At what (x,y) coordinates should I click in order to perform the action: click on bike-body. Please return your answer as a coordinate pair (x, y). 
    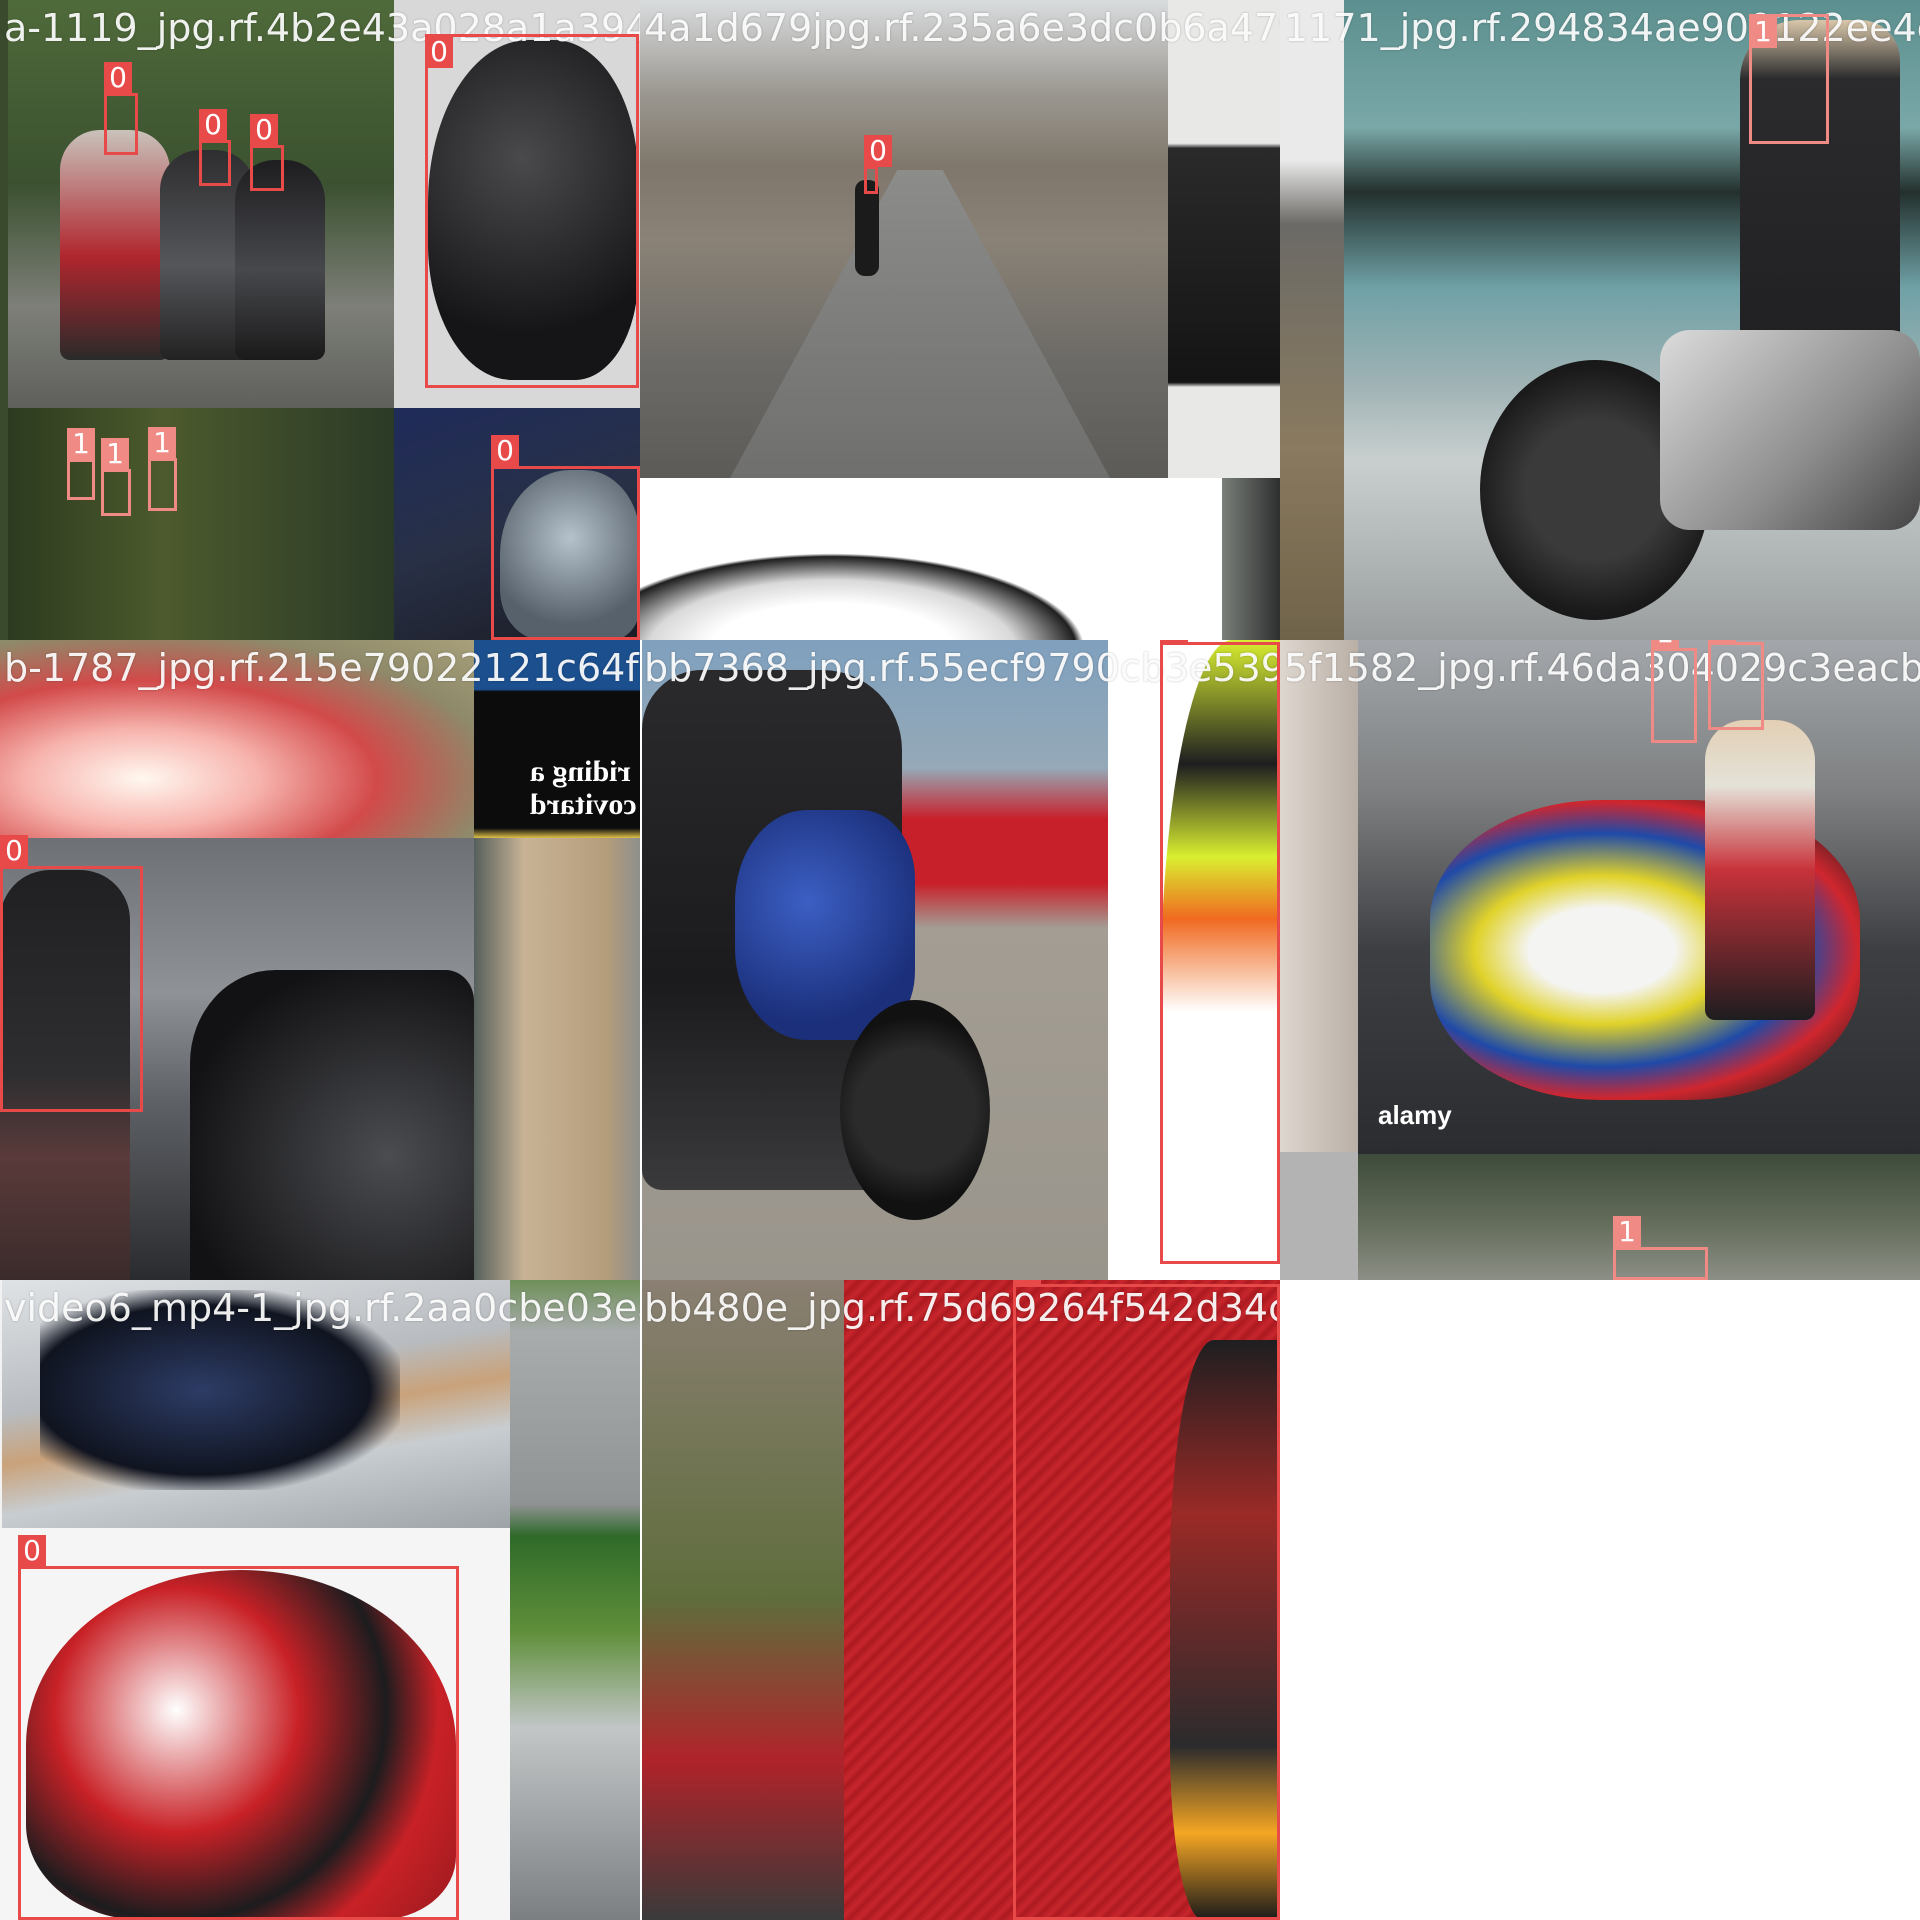
    Looking at the image, I should click on (1790, 430).